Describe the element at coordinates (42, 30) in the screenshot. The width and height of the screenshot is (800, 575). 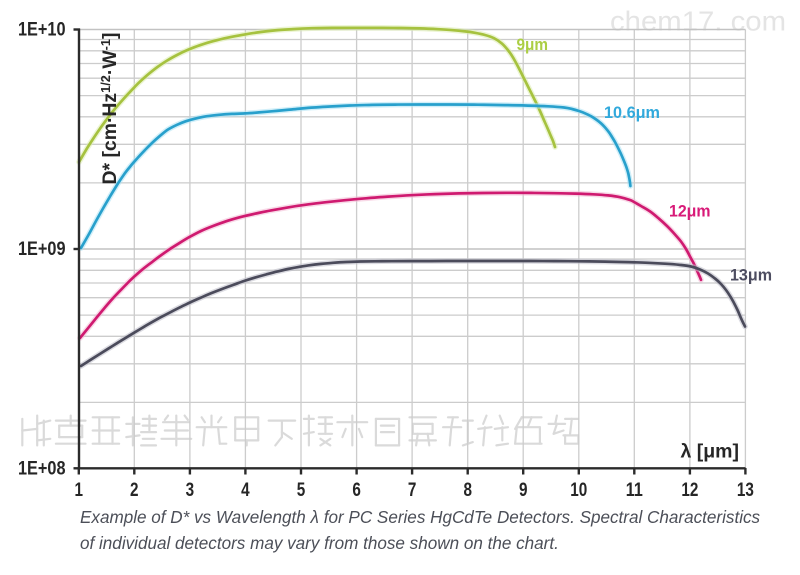
I see `svg-text: 1E+10` at that location.